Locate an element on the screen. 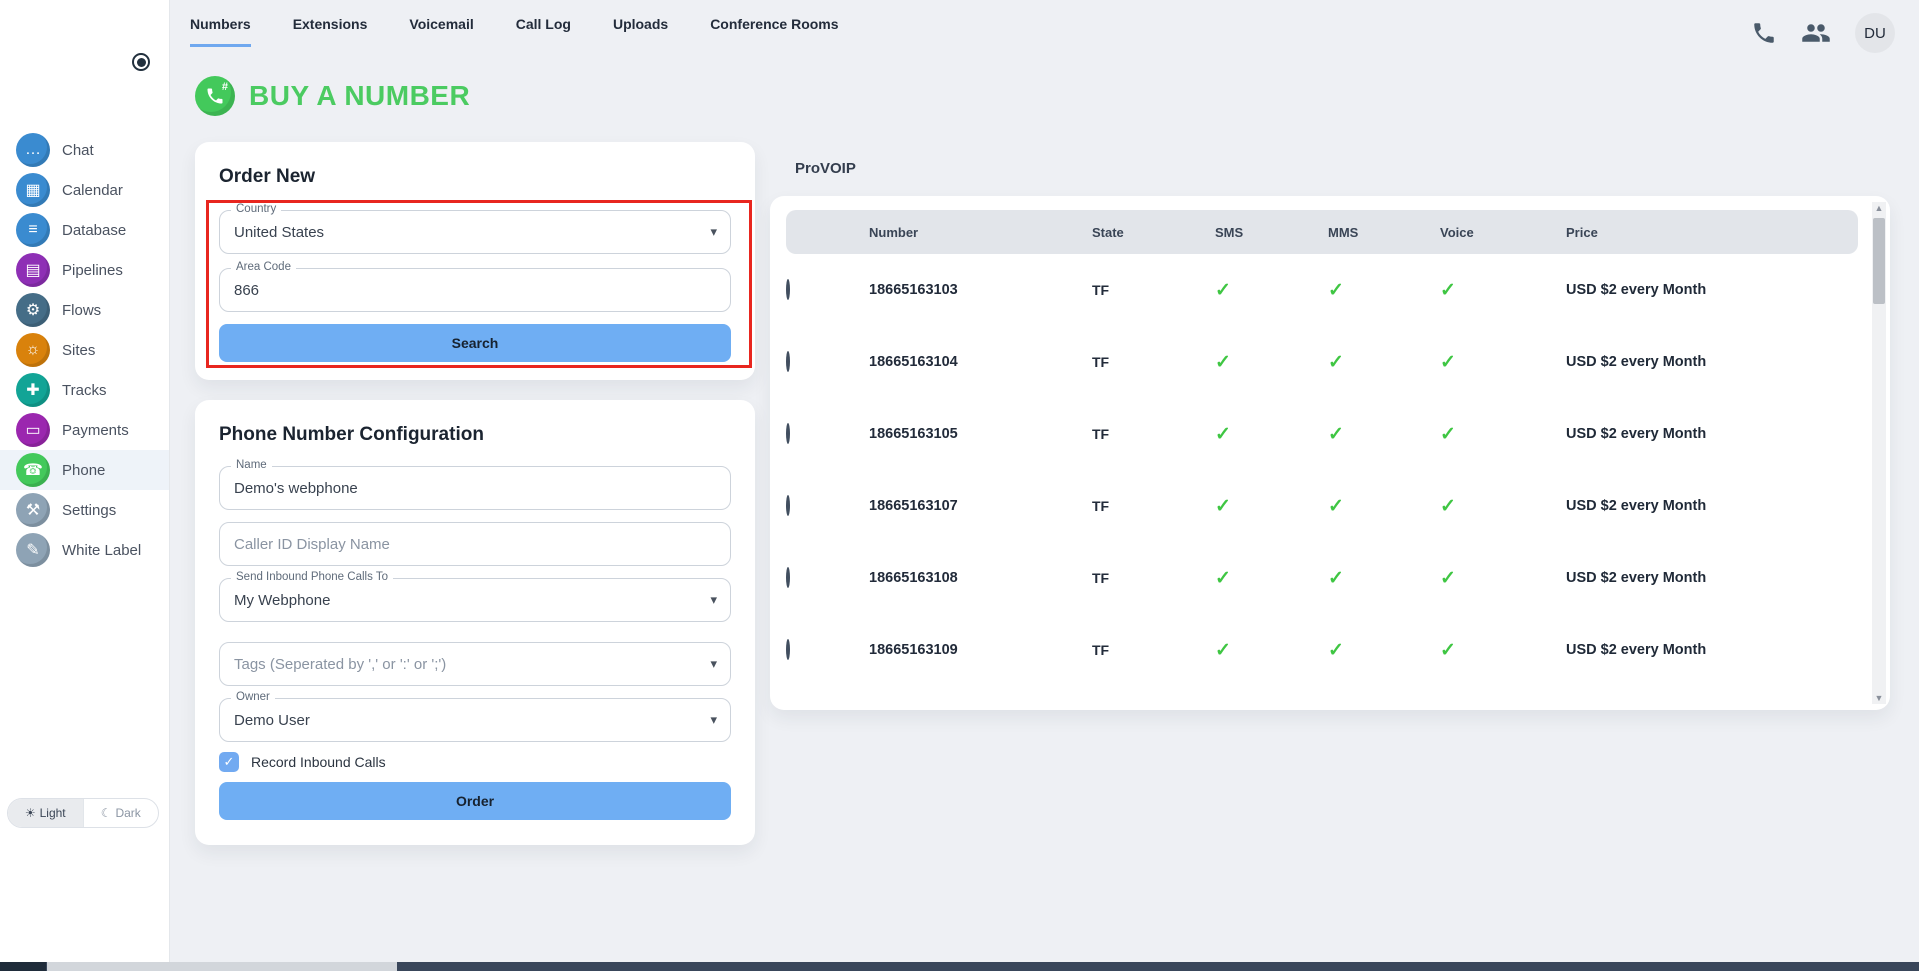 Image resolution: width=1919 pixels, height=971 pixels. sidebar-item-tracks: ✚ Tracks is located at coordinates (84, 390).